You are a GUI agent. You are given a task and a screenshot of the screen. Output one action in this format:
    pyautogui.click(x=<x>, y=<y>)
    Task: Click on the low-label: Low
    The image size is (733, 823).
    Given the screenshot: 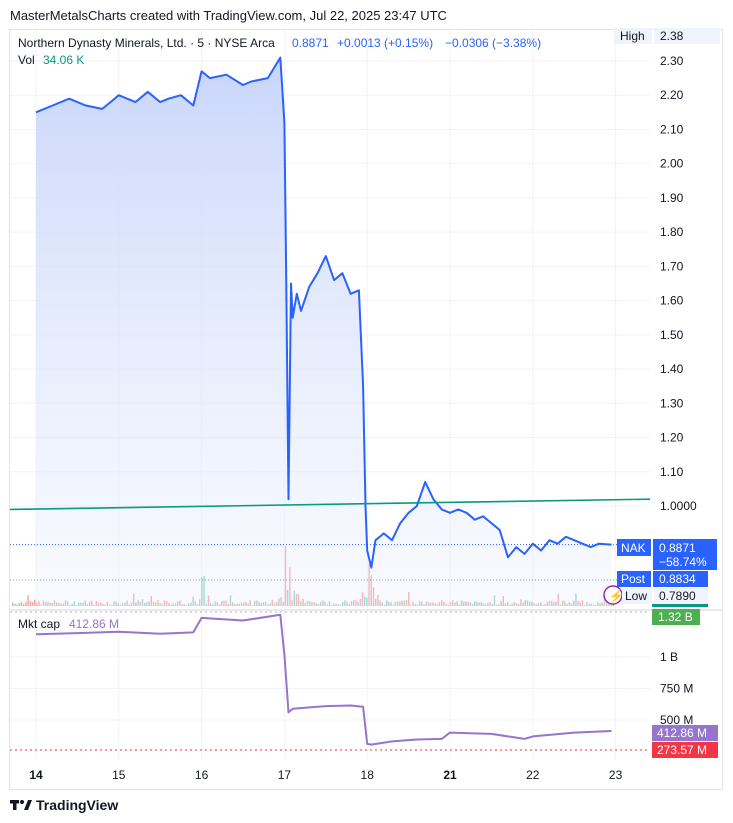 What is the action you would take?
    pyautogui.click(x=636, y=596)
    